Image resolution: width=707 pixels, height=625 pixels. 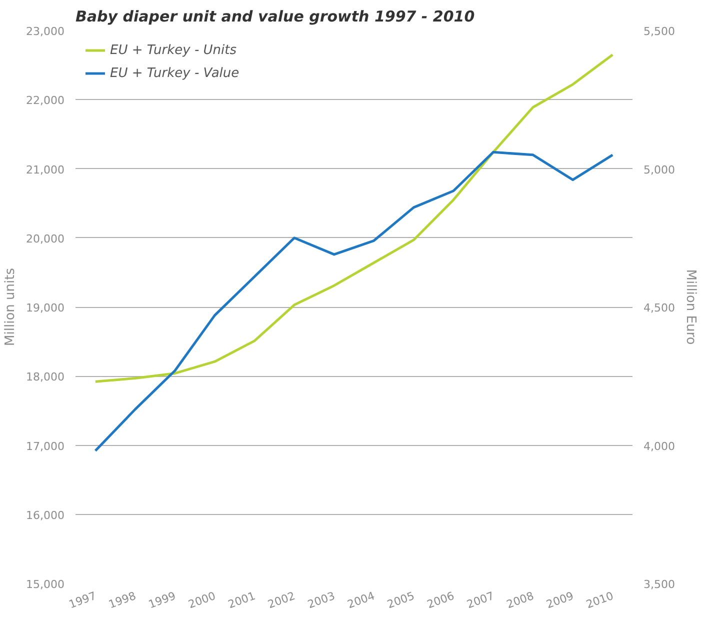 What do you see at coordinates (400, 600) in the screenshot?
I see `x-tick-label: 2005` at bounding box center [400, 600].